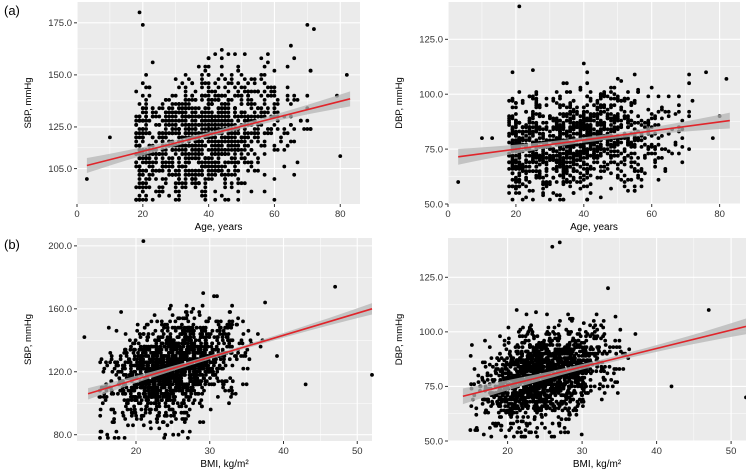 This screenshot has height=474, width=746. Describe the element at coordinates (60, 372) in the screenshot. I see `y-tick-label: 120.0` at that location.